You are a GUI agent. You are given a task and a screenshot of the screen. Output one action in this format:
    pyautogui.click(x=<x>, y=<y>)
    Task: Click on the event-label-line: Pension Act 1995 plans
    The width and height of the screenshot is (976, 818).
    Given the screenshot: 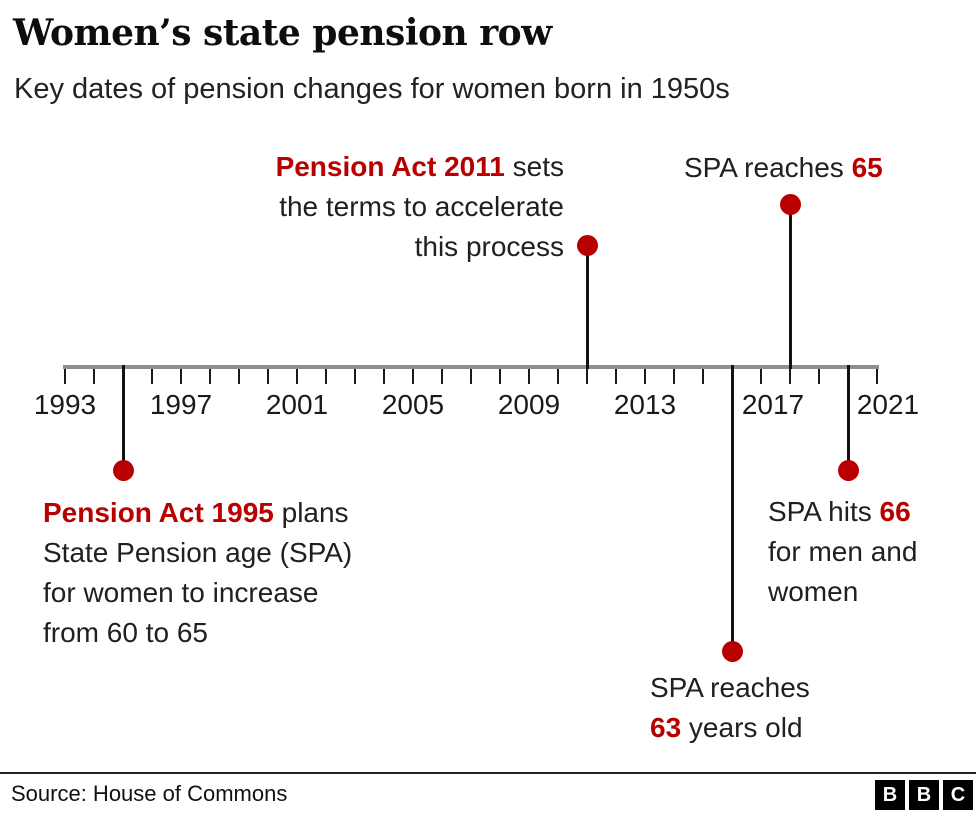 What is the action you would take?
    pyautogui.click(x=197, y=513)
    